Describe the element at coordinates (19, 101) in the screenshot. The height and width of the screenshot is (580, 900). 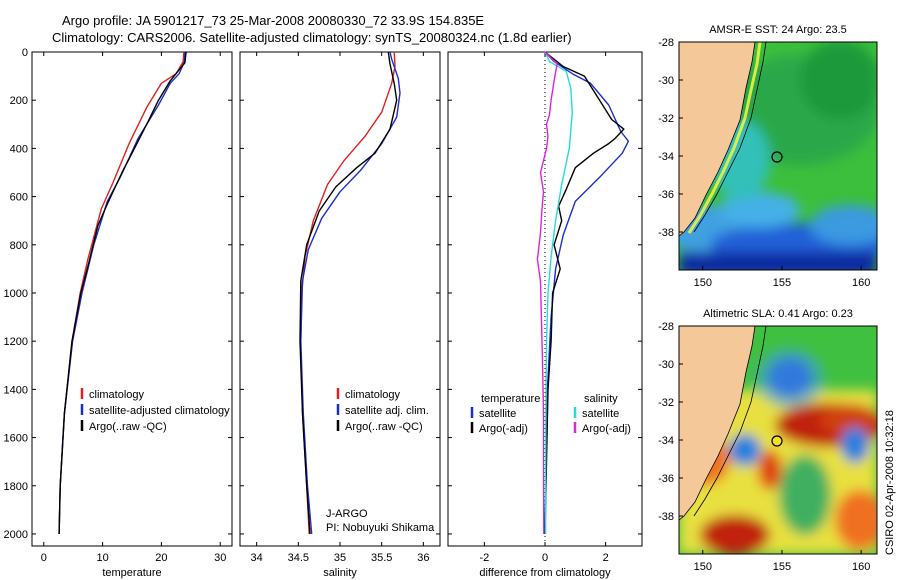
I see `depth-tick-label: 200` at that location.